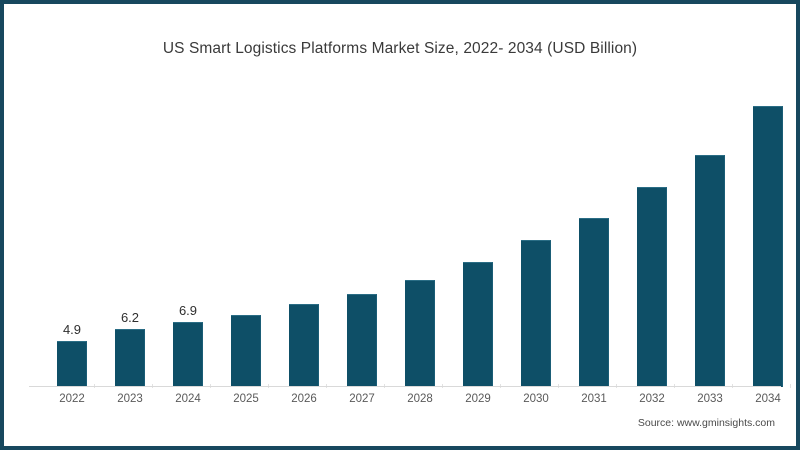 The width and height of the screenshot is (800, 450). I want to click on bar-slot: 6.9, so click(188, 237).